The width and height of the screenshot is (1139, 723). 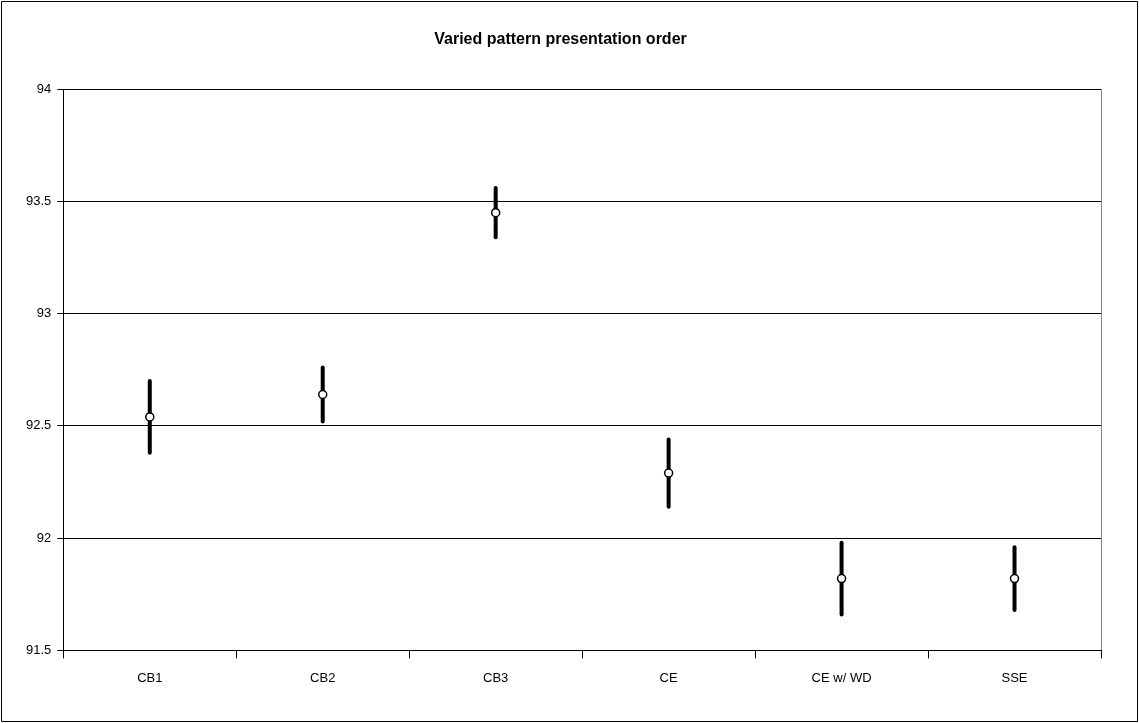 What do you see at coordinates (38, 649) in the screenshot?
I see `y-tick-label: 91.5` at bounding box center [38, 649].